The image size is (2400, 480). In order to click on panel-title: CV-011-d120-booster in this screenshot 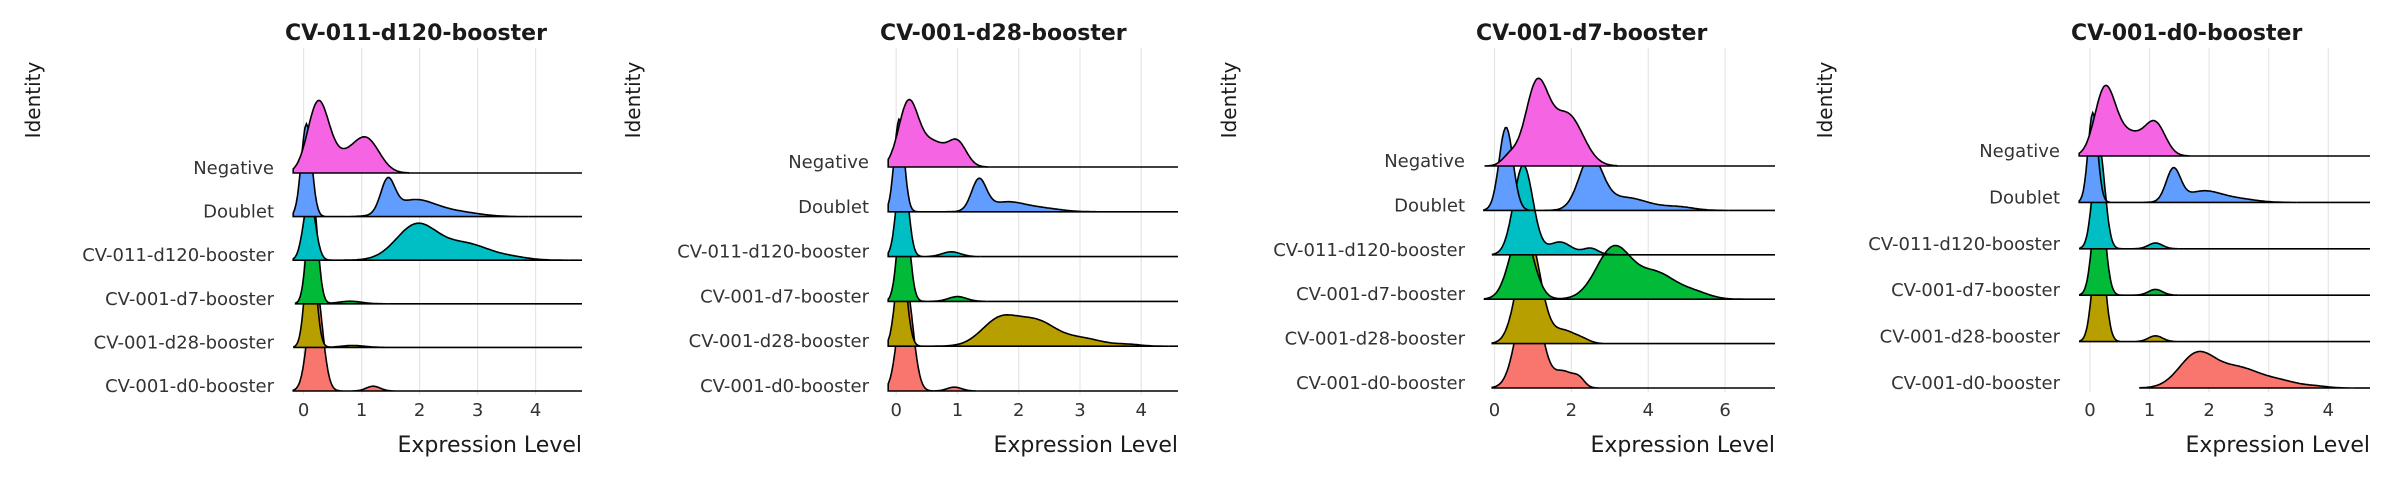, I will do `click(416, 33)`.